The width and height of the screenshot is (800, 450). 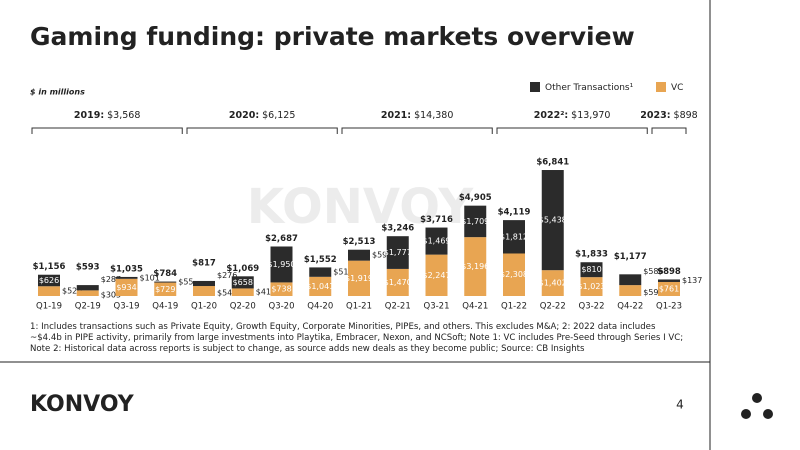 I want to click on value-label: $586, so click(x=653, y=271).